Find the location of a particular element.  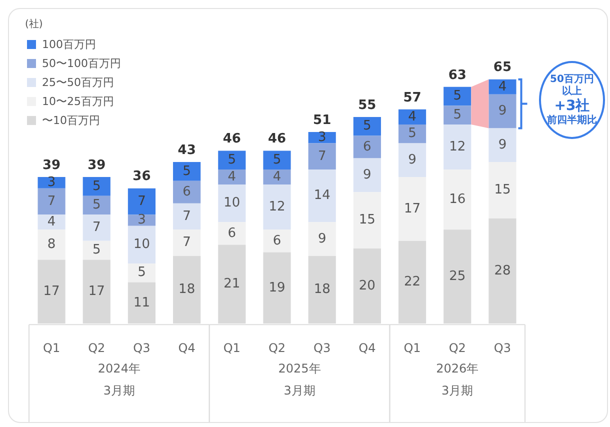

legend-label: 100百万円 is located at coordinates (69, 44).